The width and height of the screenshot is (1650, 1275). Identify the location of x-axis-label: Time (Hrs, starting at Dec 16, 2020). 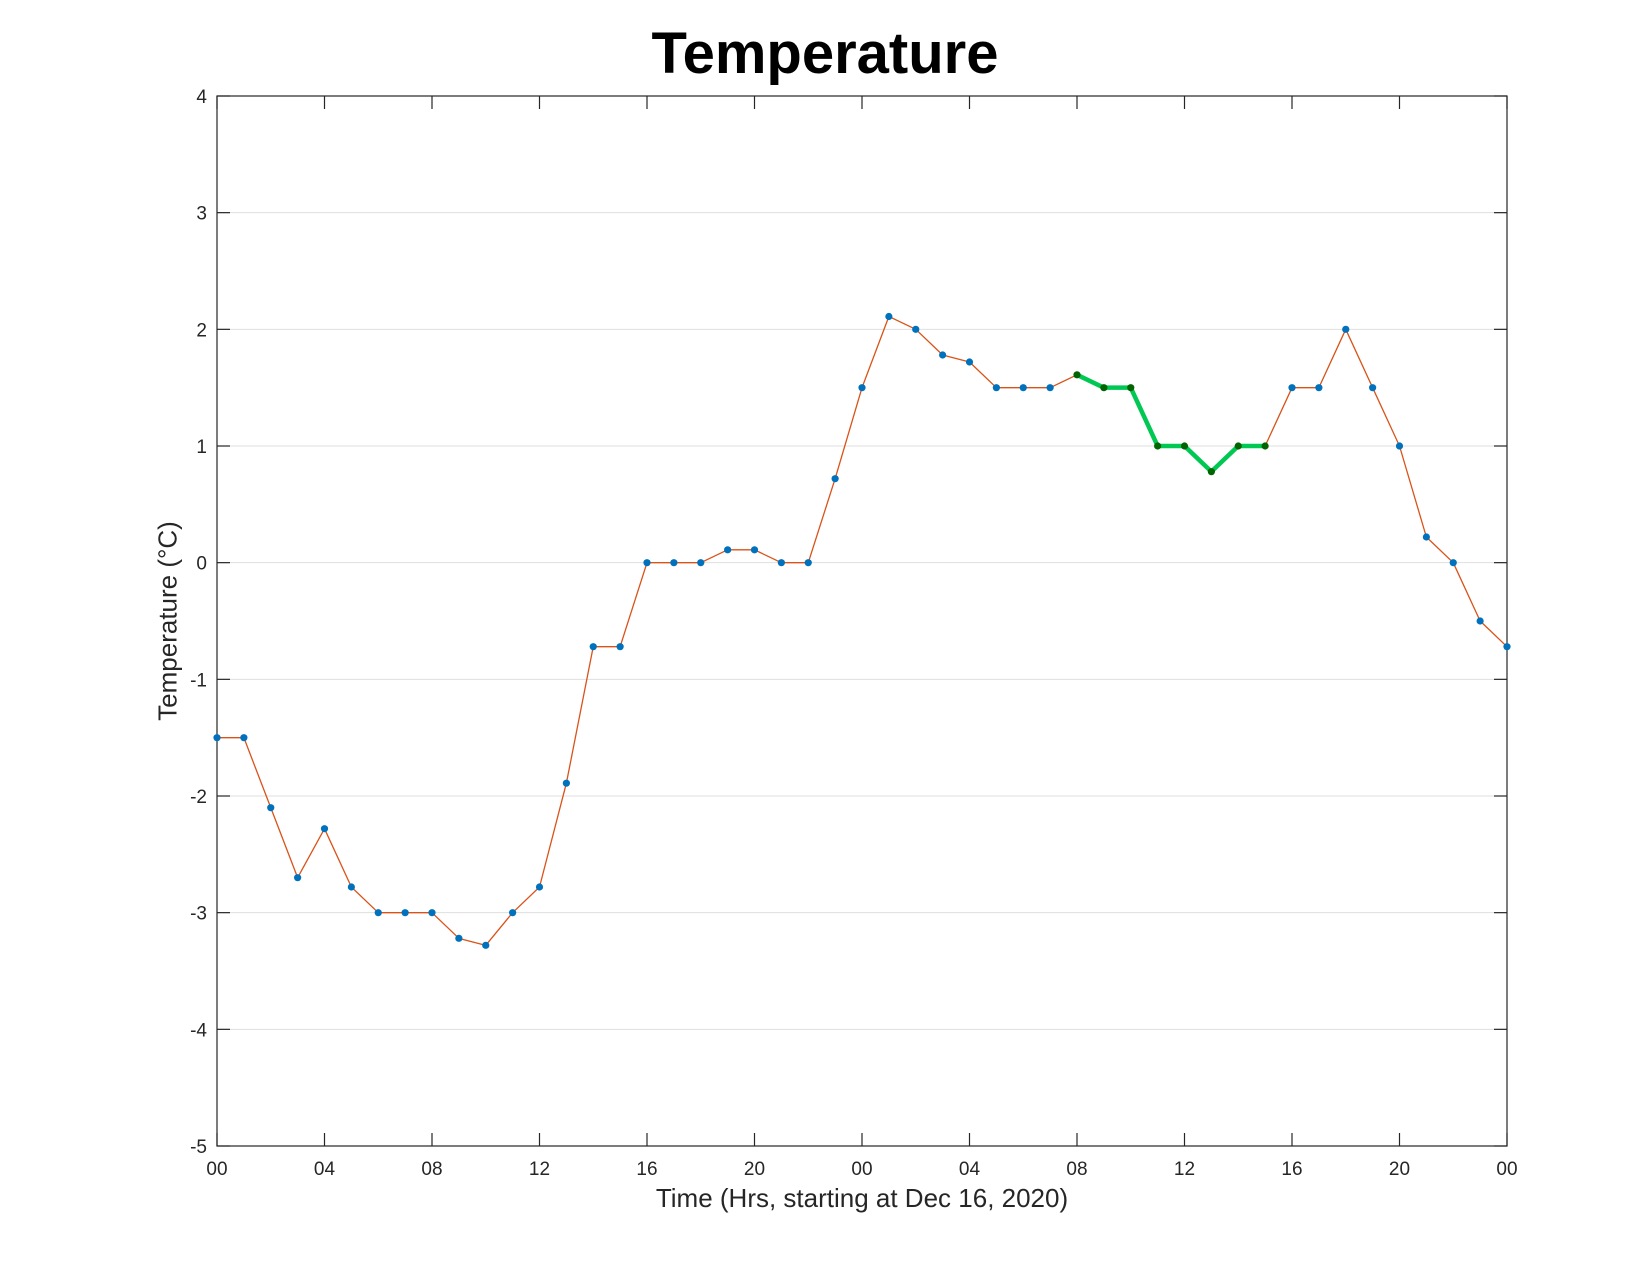
(862, 1198).